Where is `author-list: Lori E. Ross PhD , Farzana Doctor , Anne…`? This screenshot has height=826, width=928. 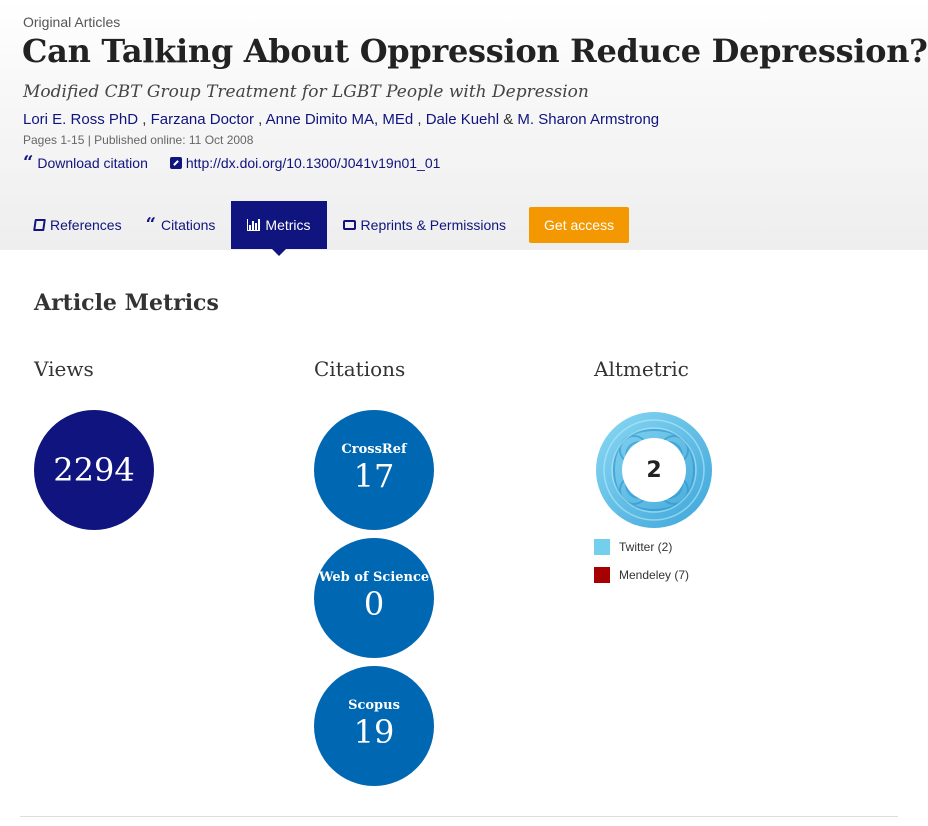 author-list: Lori E. Ross PhD , Farzana Doctor , Anne… is located at coordinates (341, 119).